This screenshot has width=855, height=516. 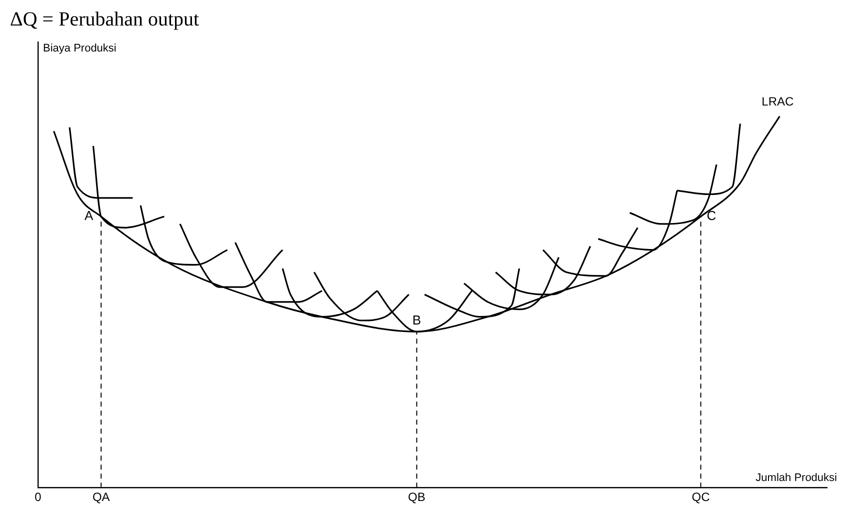 What do you see at coordinates (38, 497) in the screenshot?
I see `x-tick-label: 0` at bounding box center [38, 497].